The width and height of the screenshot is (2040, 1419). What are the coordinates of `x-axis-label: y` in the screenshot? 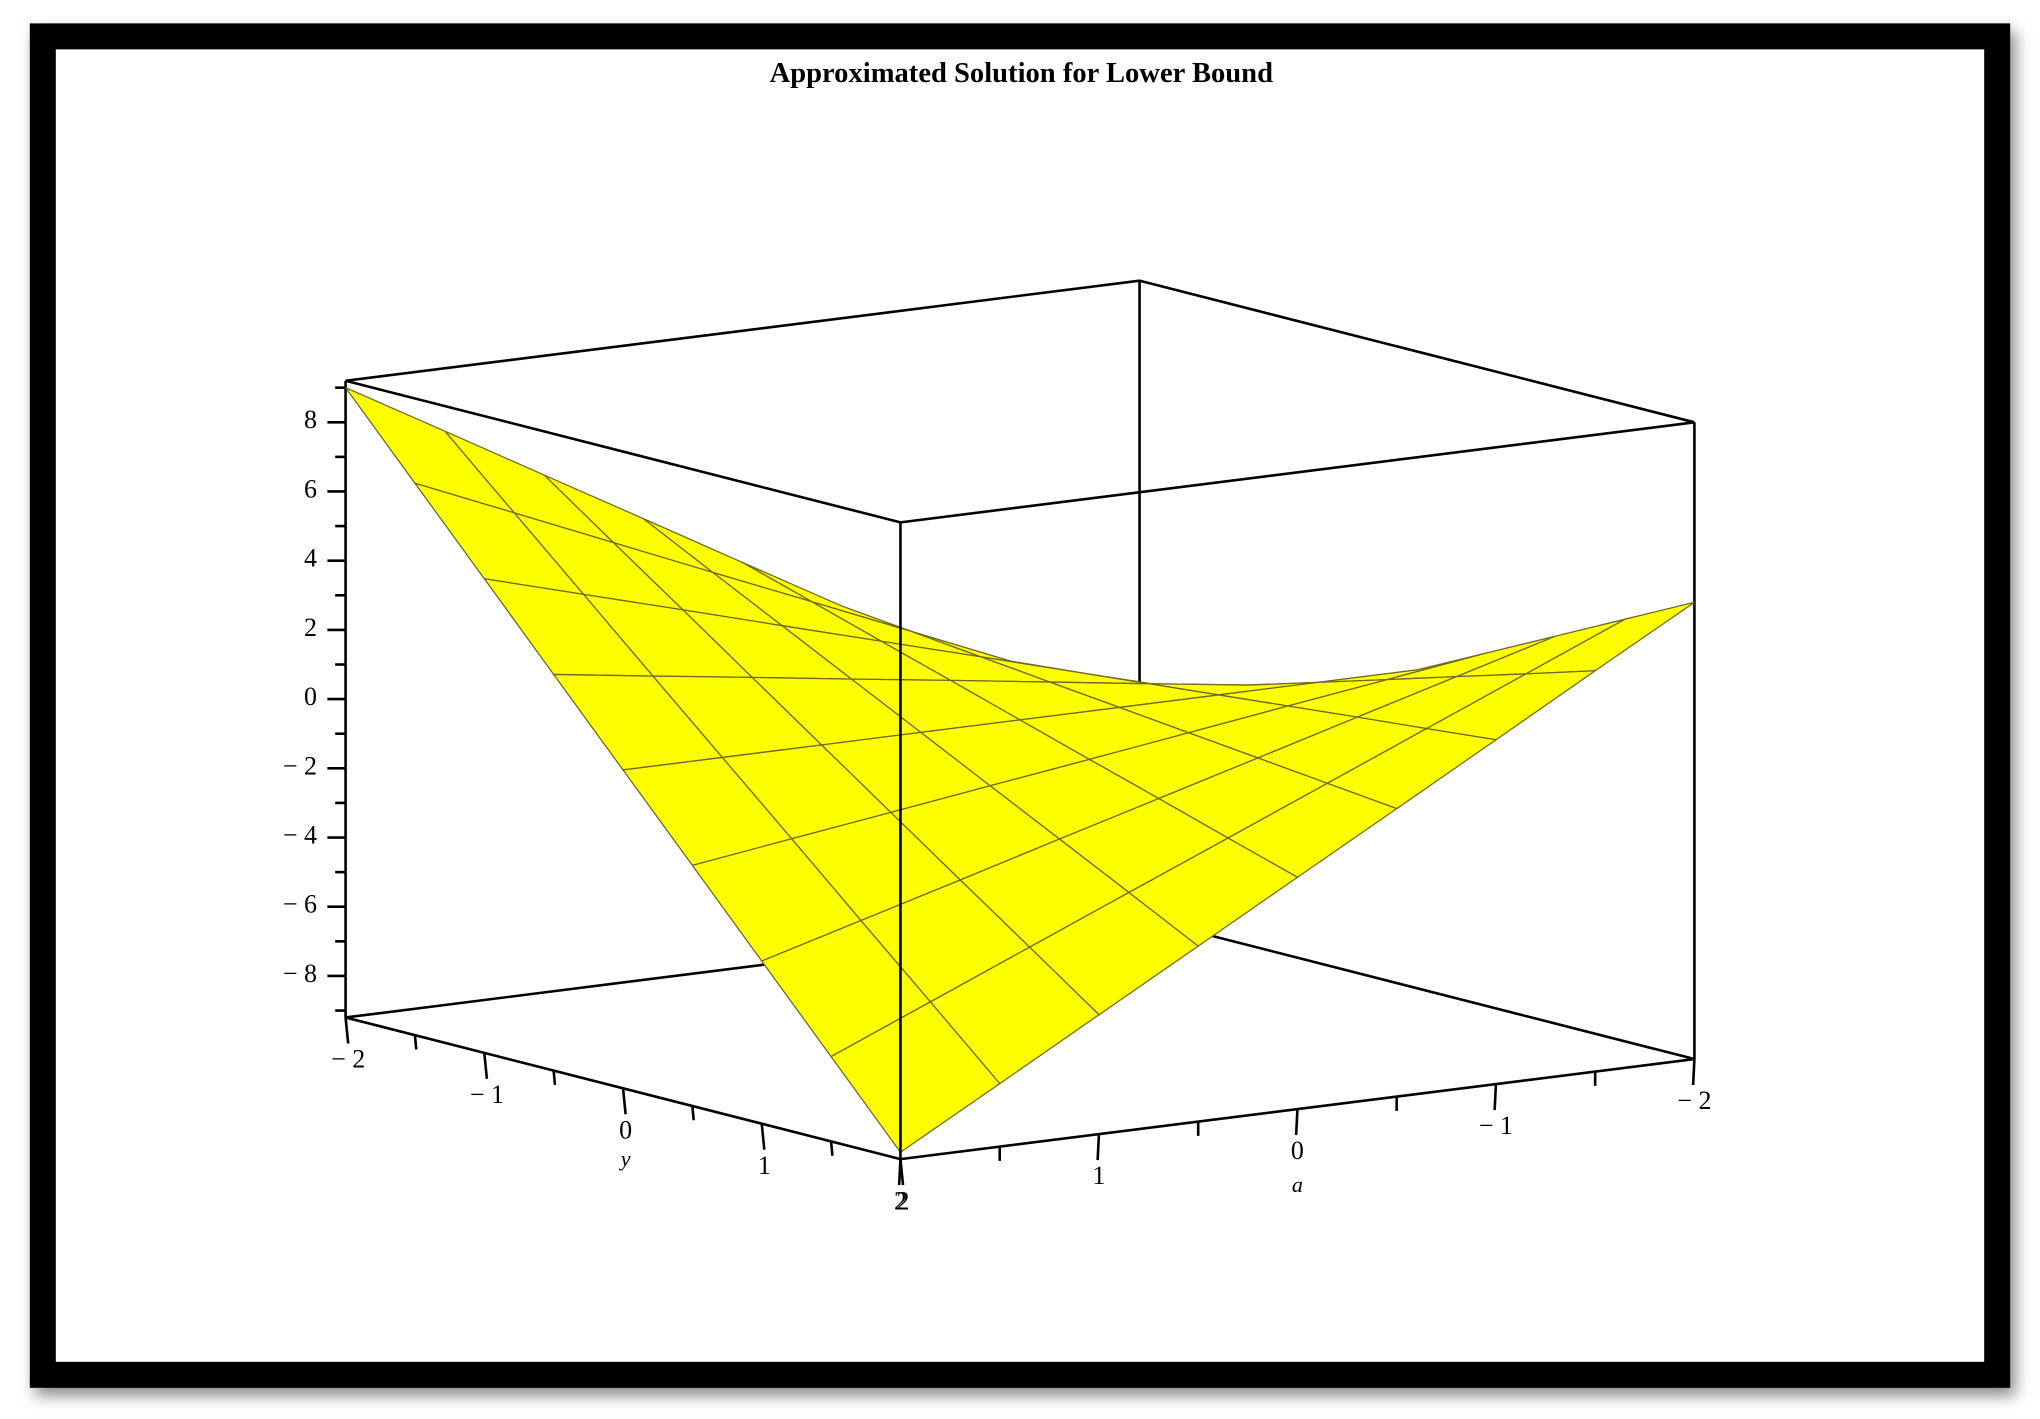 It's located at (625, 1158).